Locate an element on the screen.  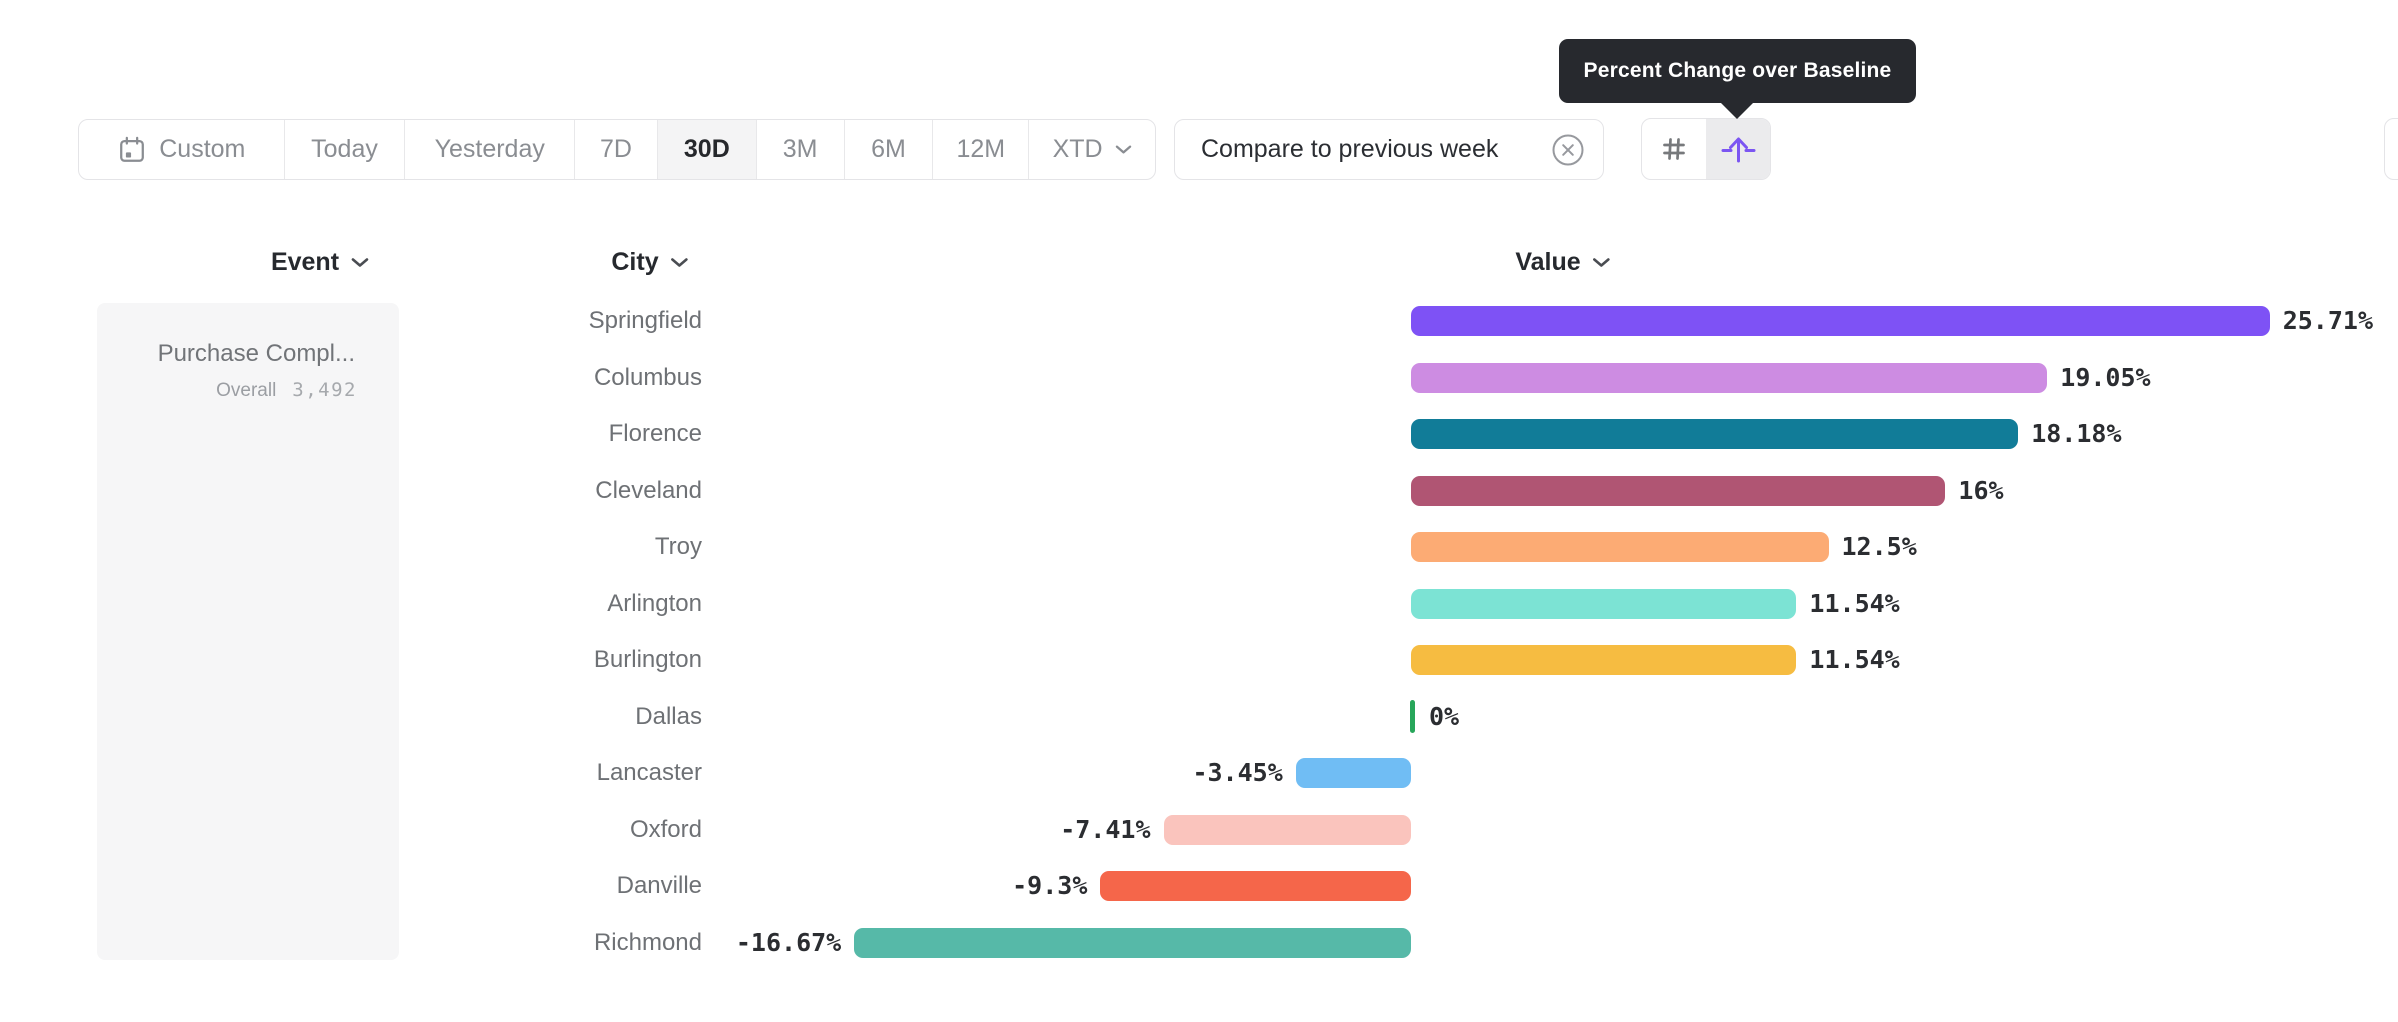
date-range-xtd: XTD is located at coordinates (1092, 149).